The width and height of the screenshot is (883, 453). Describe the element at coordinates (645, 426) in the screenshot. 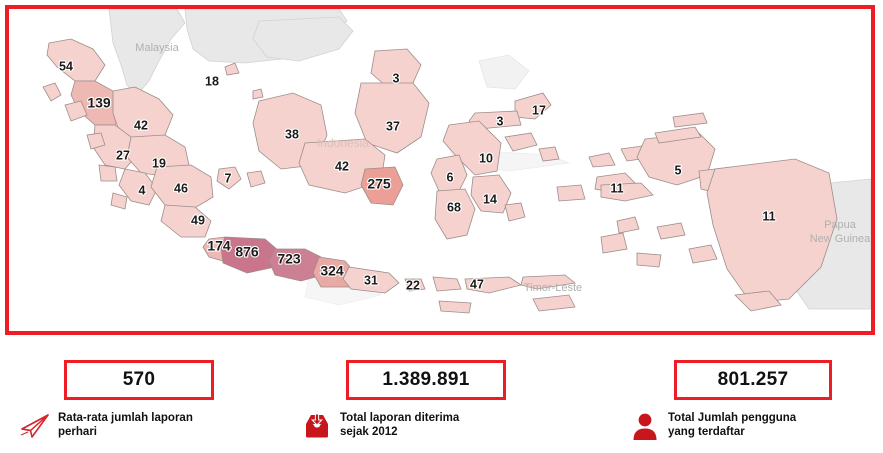

I see `user-icon` at that location.